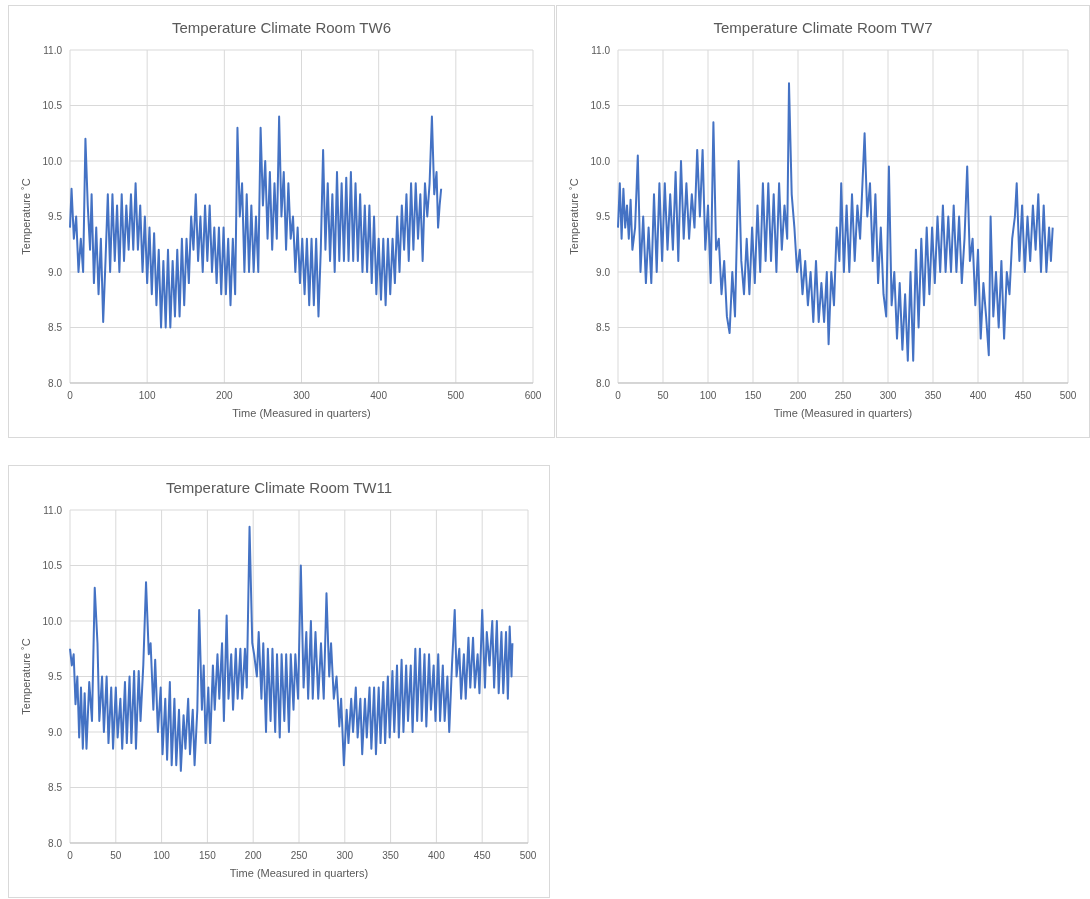 Image resolution: width=1090 pixels, height=899 pixels. Describe the element at coordinates (281, 27) in the screenshot. I see `chart-title: Temperature Climate Room TW6` at that location.